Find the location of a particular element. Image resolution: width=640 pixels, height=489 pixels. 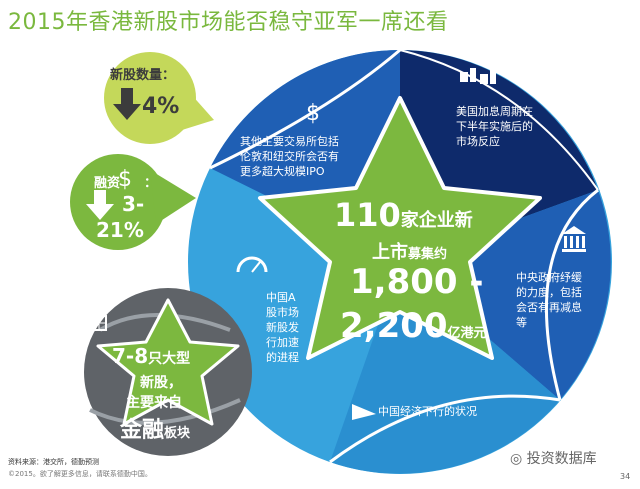

segment-exchanges-text: 其他主要交易所包括 伦敦和纽交所会否有 更多超大规模IPO is located at coordinates (289, 156).